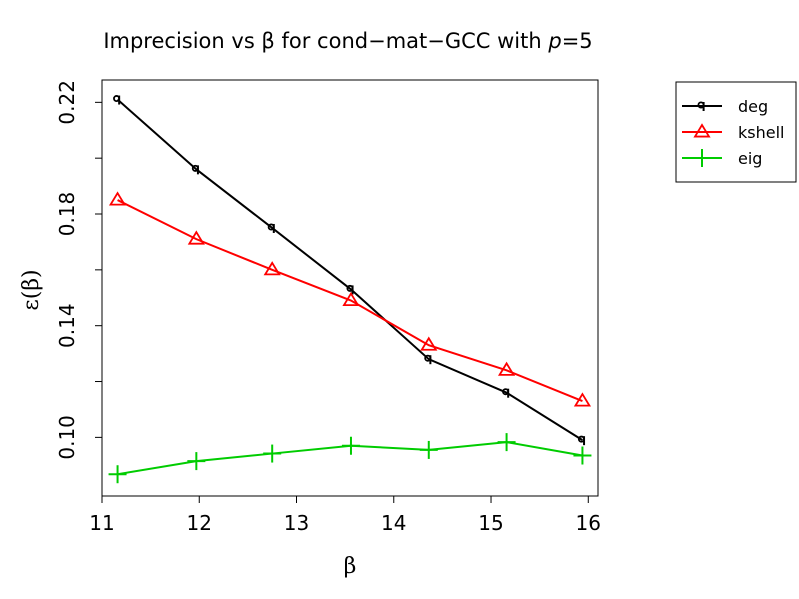 This screenshot has height=599, width=799. I want to click on y-axis-label: ε(β), so click(31, 289).